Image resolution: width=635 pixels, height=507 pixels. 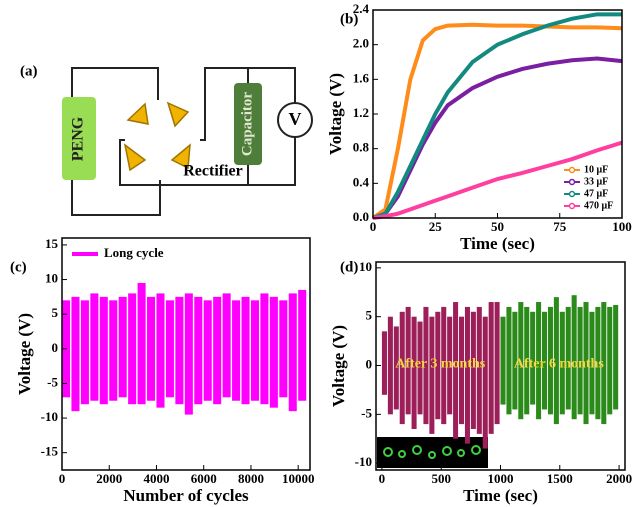 I want to click on x-axis-label: Number of cycles, so click(x=186, y=495).